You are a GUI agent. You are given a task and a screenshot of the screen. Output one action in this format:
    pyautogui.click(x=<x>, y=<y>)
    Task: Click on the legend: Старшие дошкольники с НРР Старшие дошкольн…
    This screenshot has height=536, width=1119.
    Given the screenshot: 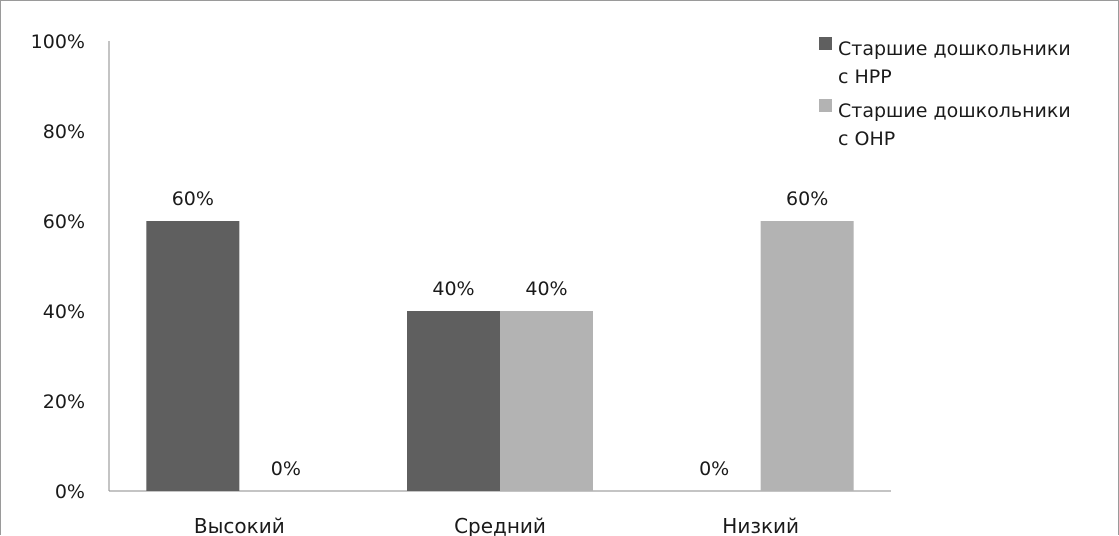 What is the action you would take?
    pyautogui.click(x=945, y=93)
    